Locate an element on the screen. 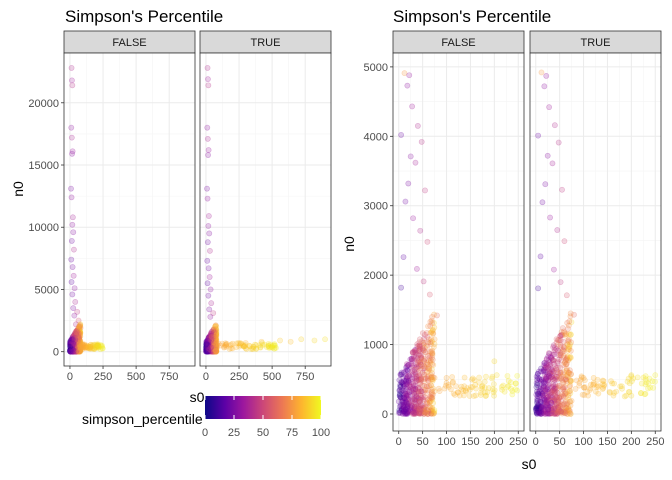 This screenshot has height=480, width=672. panel-border-left-false is located at coordinates (129, 209).